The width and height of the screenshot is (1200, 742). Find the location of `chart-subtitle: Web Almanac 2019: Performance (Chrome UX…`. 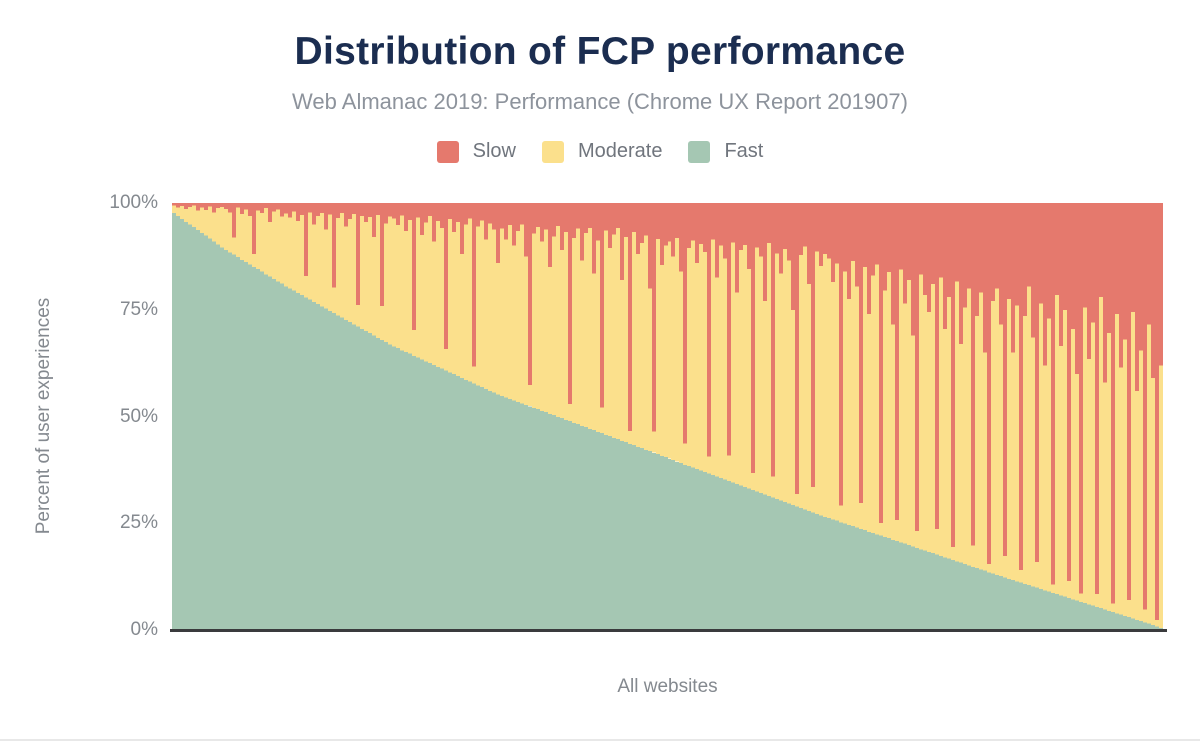

chart-subtitle: Web Almanac 2019: Performance (Chrome UX… is located at coordinates (600, 101).